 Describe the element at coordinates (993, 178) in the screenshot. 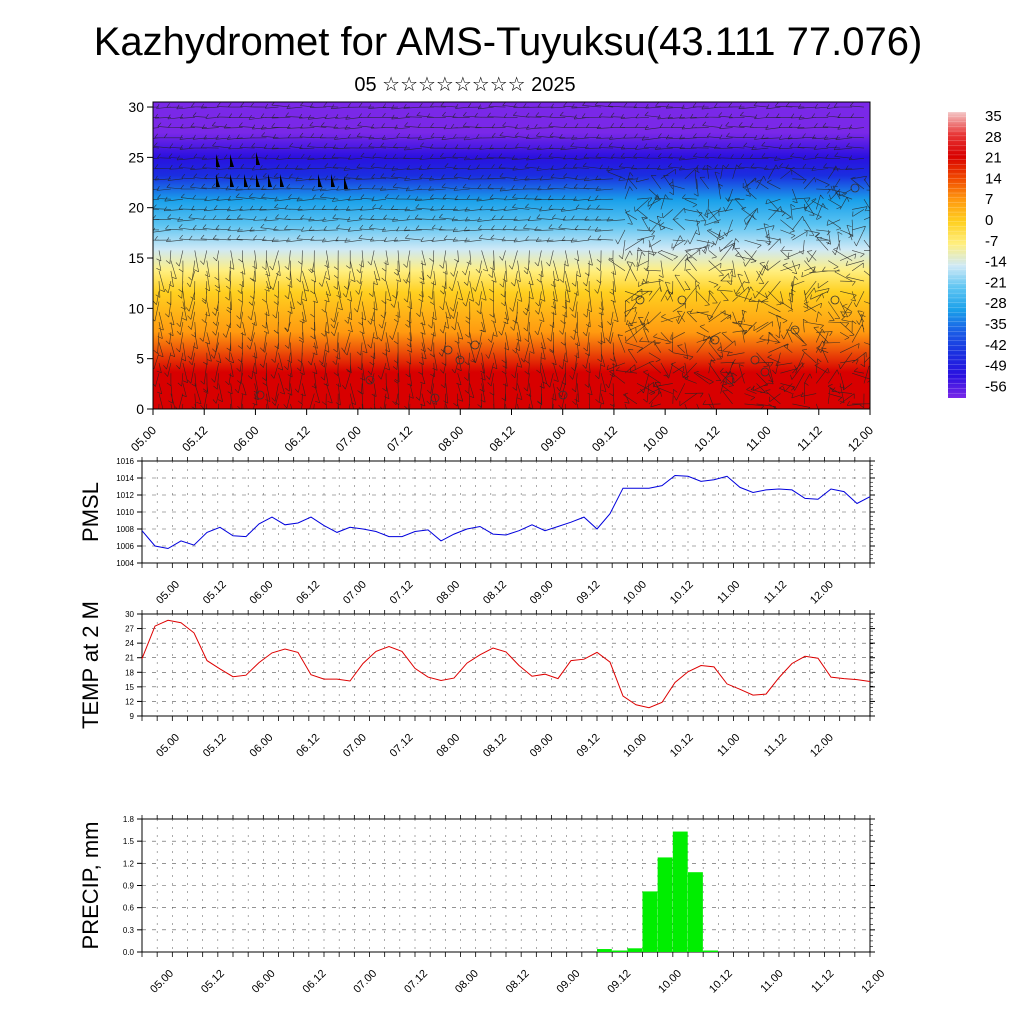

I see `colorbar-label: 14` at that location.